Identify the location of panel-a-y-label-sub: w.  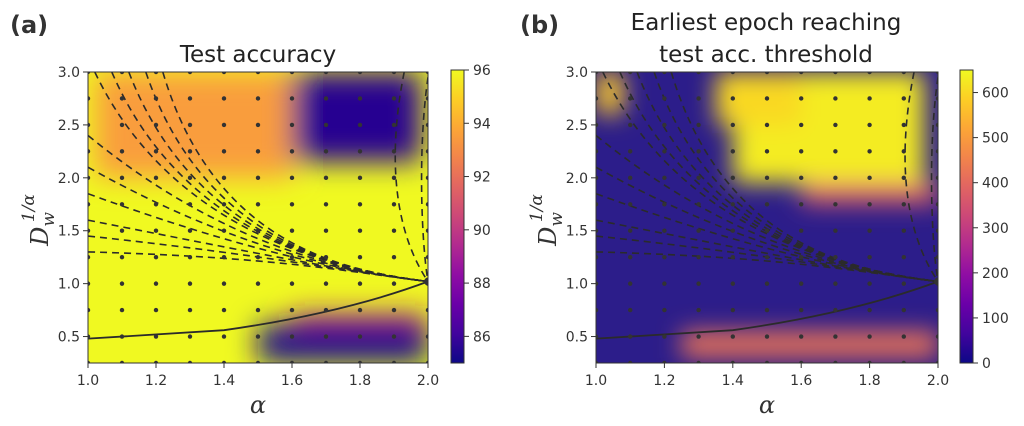
(49, 219).